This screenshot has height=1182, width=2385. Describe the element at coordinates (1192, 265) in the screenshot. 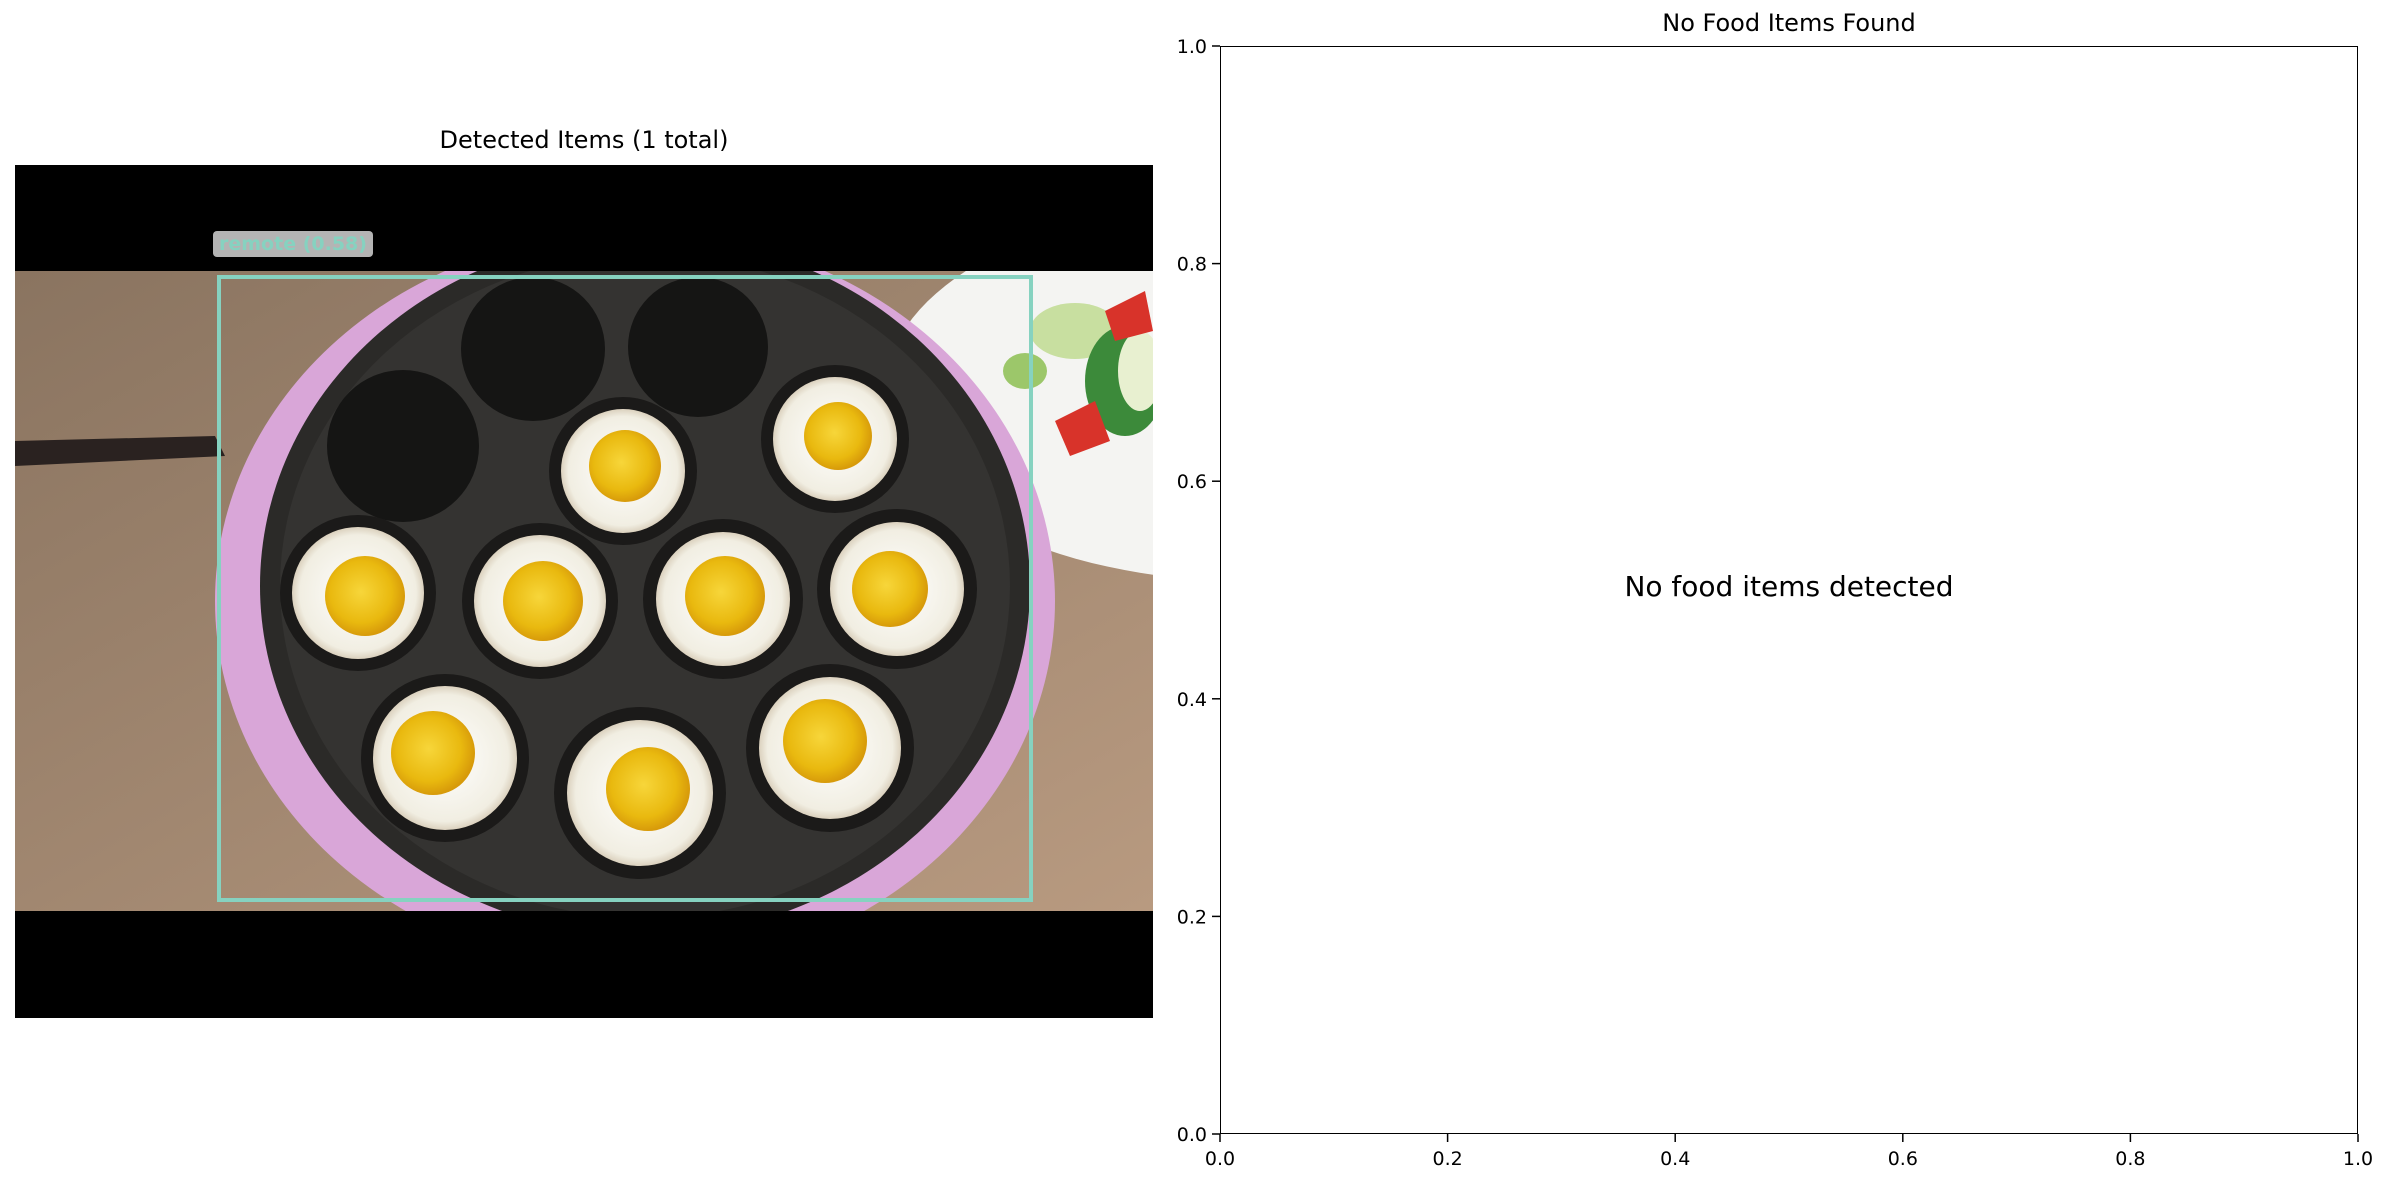

I see `y-tick-label: 0.8` at that location.